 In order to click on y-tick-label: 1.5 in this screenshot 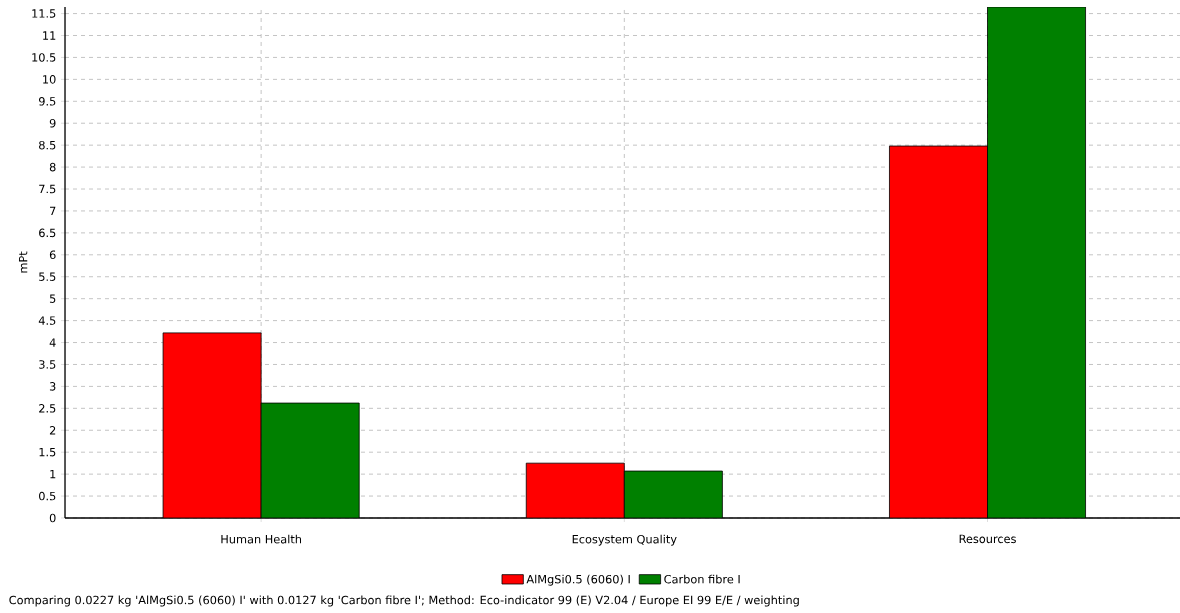, I will do `click(47, 452)`.